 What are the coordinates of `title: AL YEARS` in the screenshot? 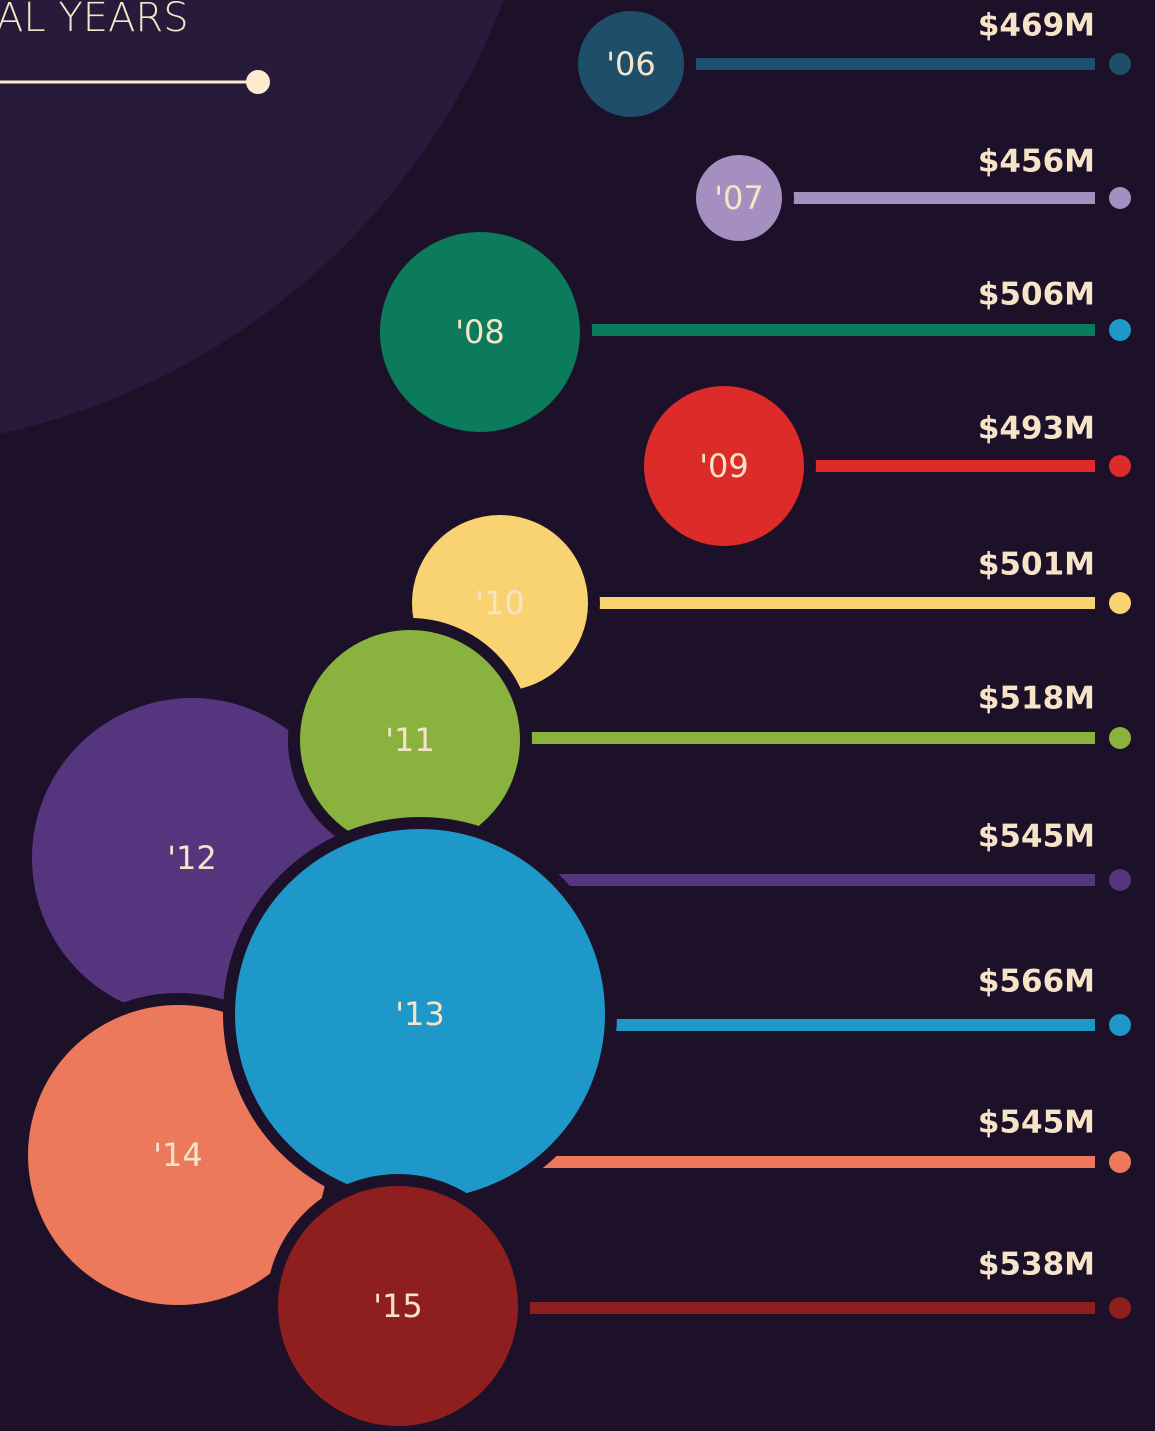 It's located at (94, 20).